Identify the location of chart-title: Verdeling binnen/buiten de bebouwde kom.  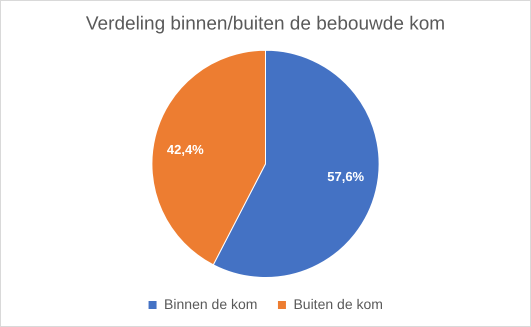
(266, 24).